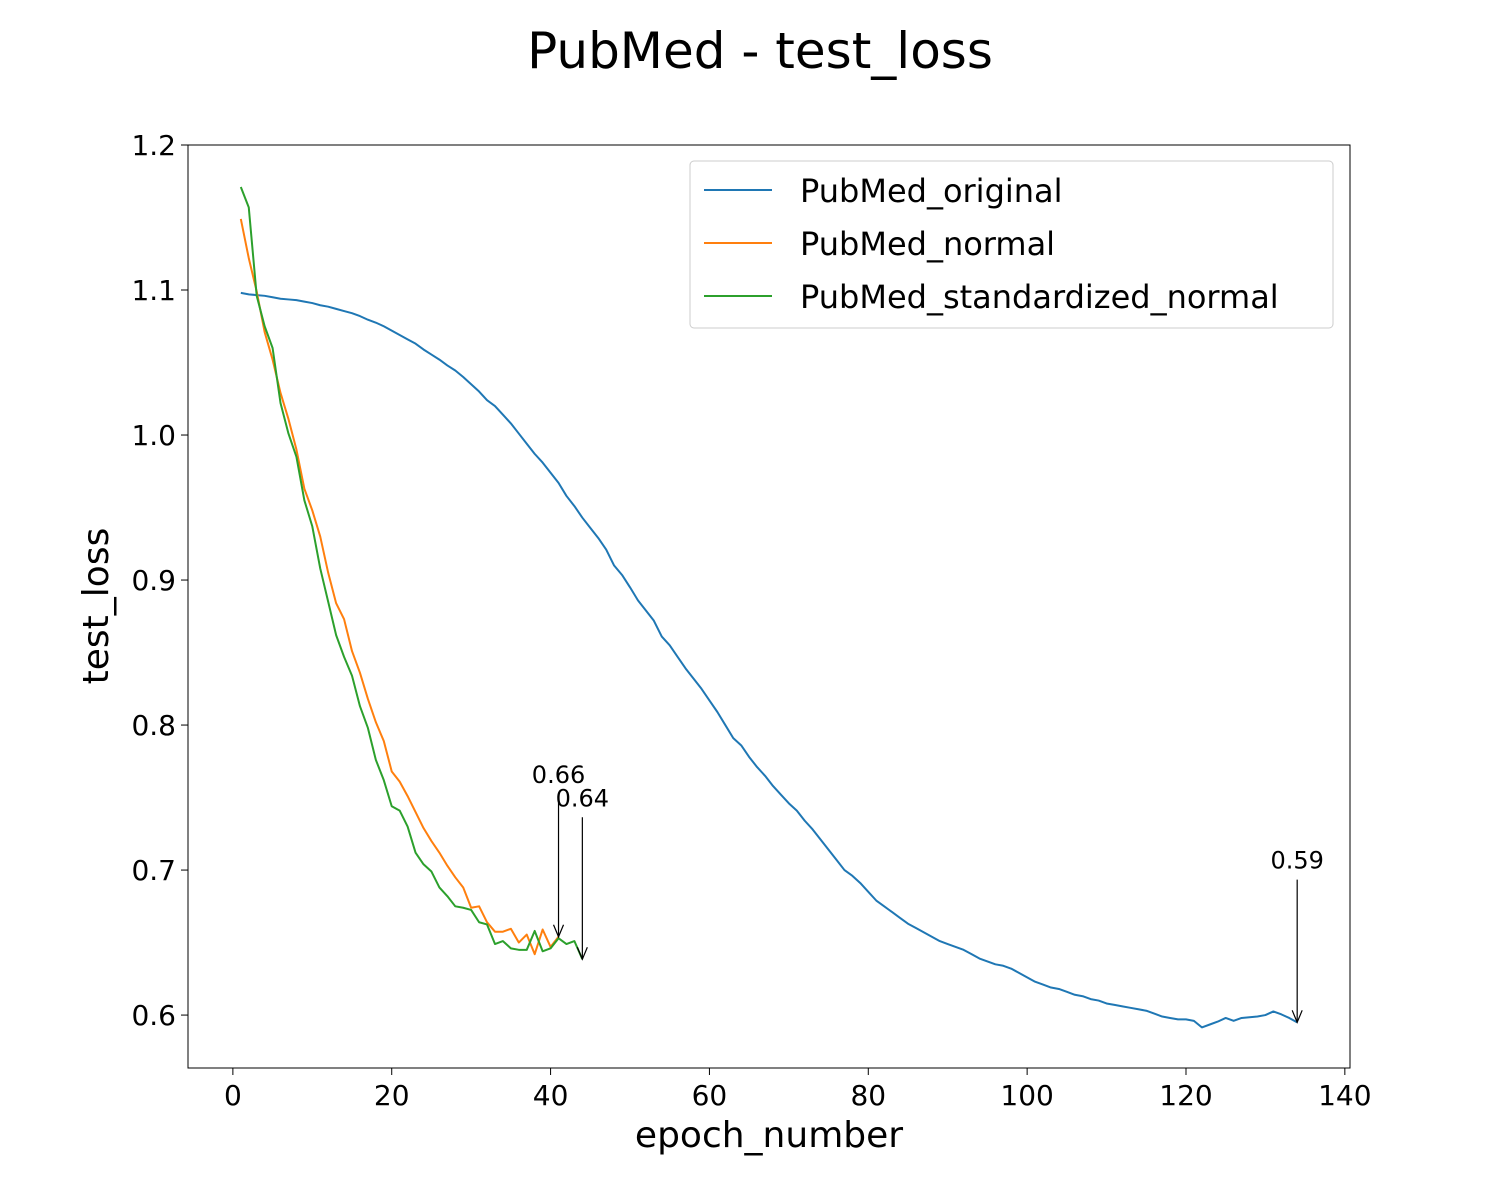 This screenshot has height=1200, width=1500. What do you see at coordinates (1185, 1095) in the screenshot?
I see `x-tick-label: 120` at bounding box center [1185, 1095].